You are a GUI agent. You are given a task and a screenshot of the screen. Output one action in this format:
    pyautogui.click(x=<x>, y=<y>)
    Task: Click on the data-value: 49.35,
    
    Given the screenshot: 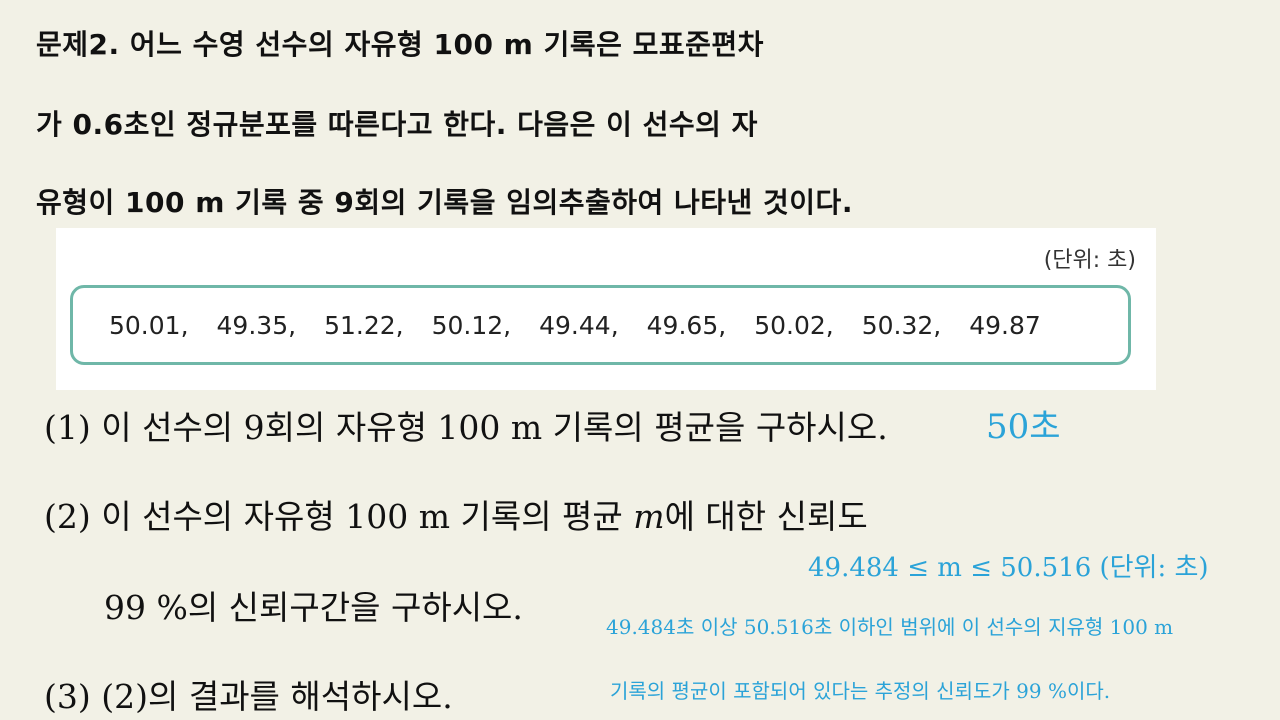 What is the action you would take?
    pyautogui.click(x=256, y=325)
    